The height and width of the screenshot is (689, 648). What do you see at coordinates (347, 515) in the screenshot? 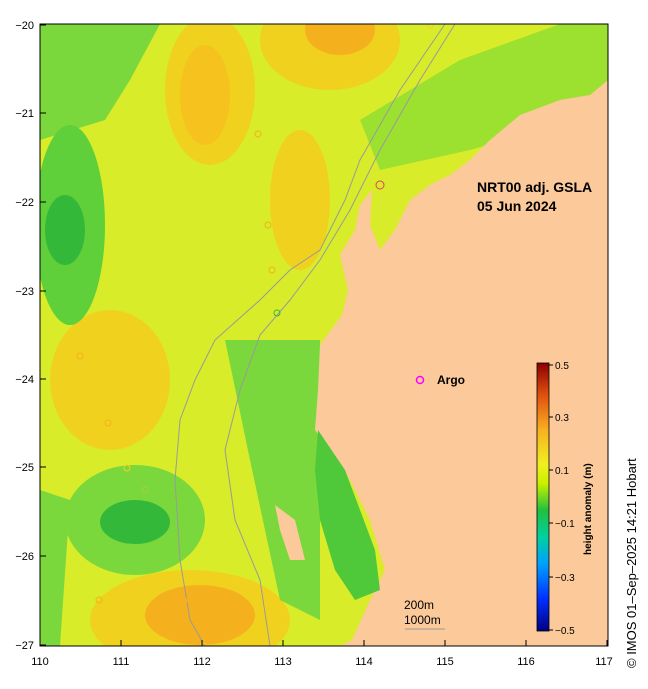
I see `shark-bay-water` at bounding box center [347, 515].